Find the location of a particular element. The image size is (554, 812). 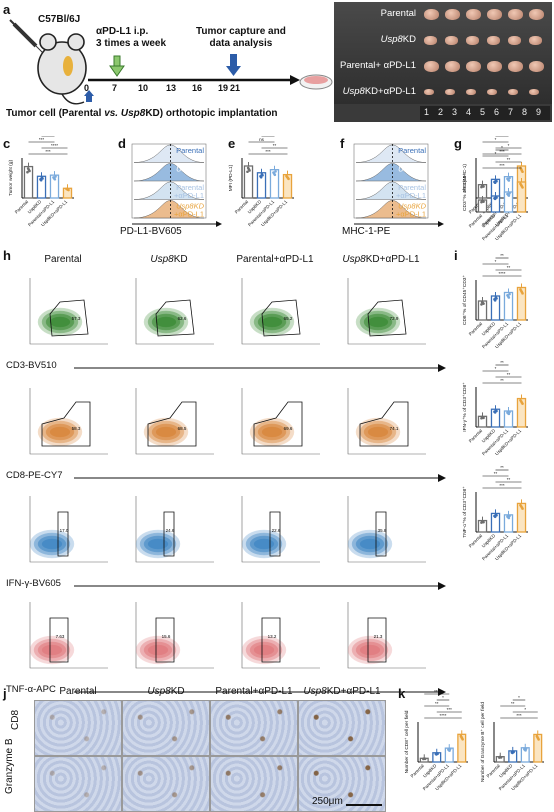

panel-label-k: k is located at coordinates (402, 693).